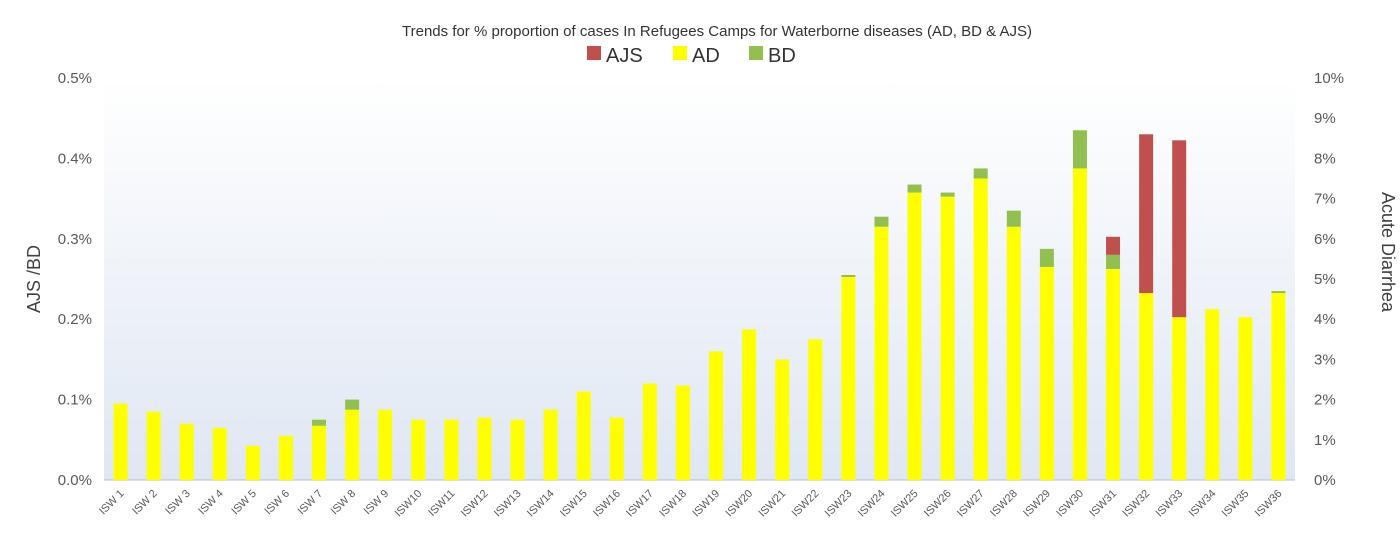 The height and width of the screenshot is (540, 1400). I want to click on left-tick-label: 0.5%, so click(75, 78).